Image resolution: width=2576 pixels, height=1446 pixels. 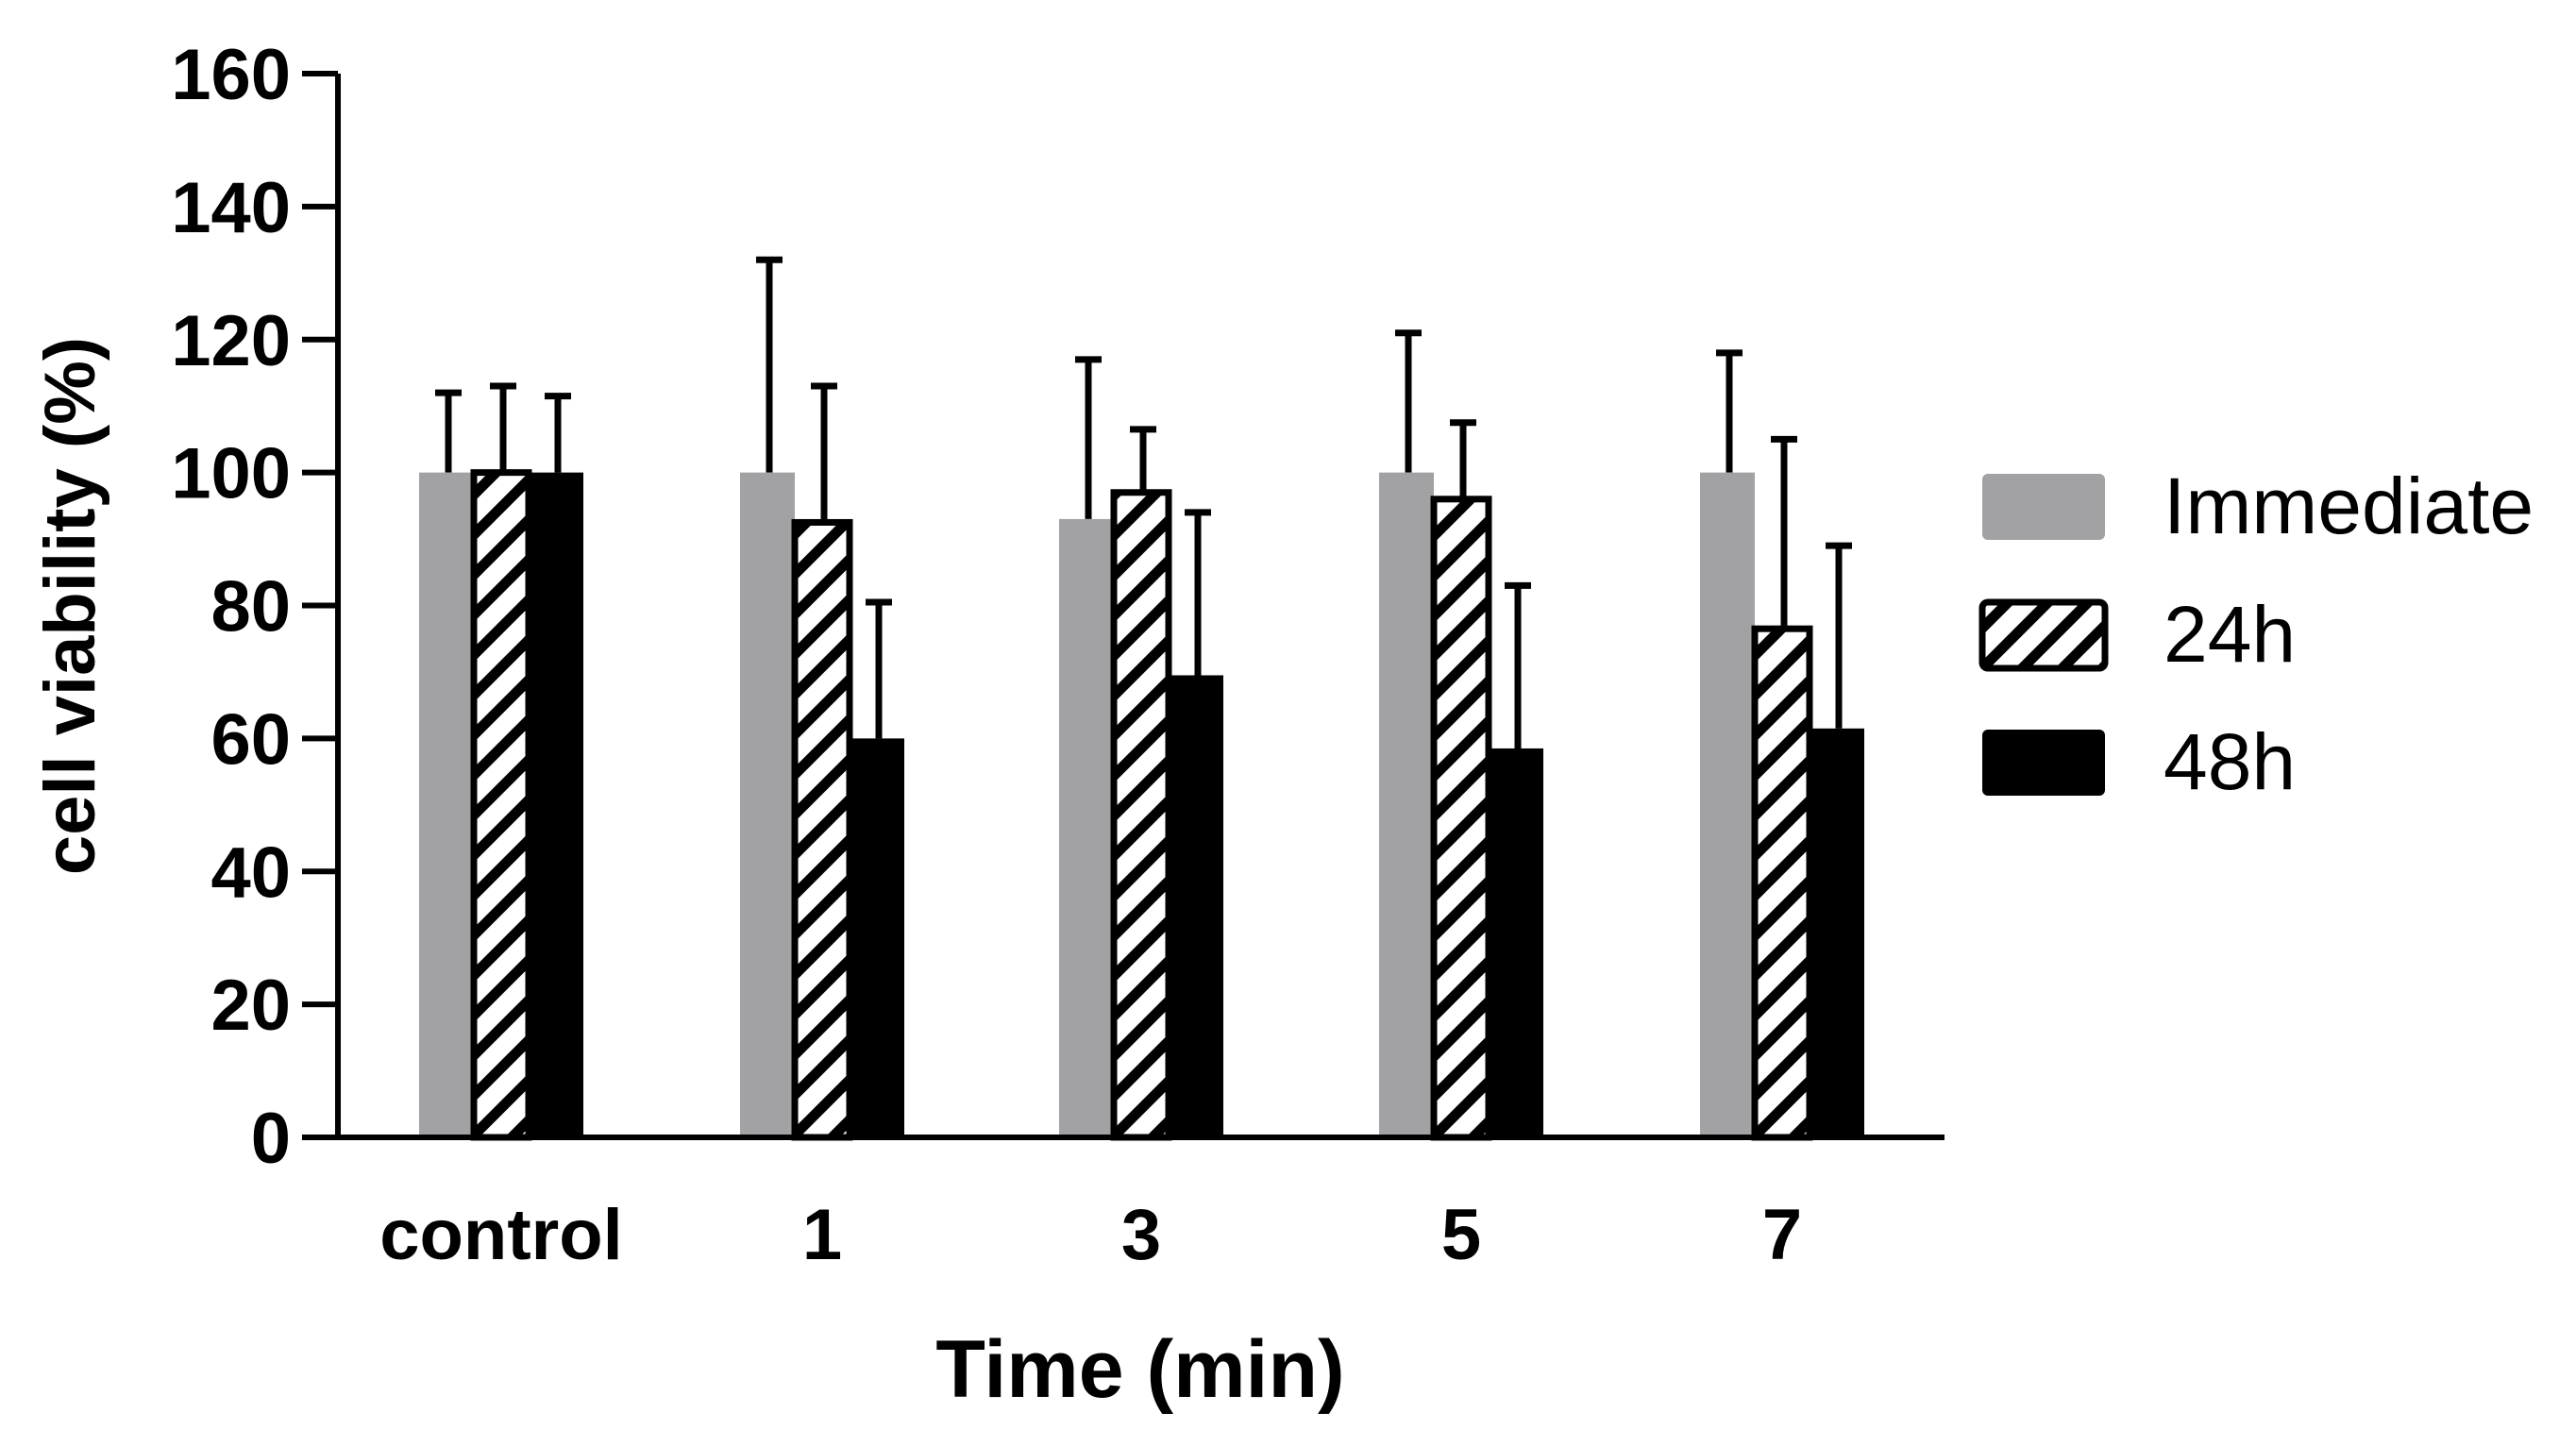 What do you see at coordinates (2044, 507) in the screenshot?
I see `legend-swatch-immediate` at bounding box center [2044, 507].